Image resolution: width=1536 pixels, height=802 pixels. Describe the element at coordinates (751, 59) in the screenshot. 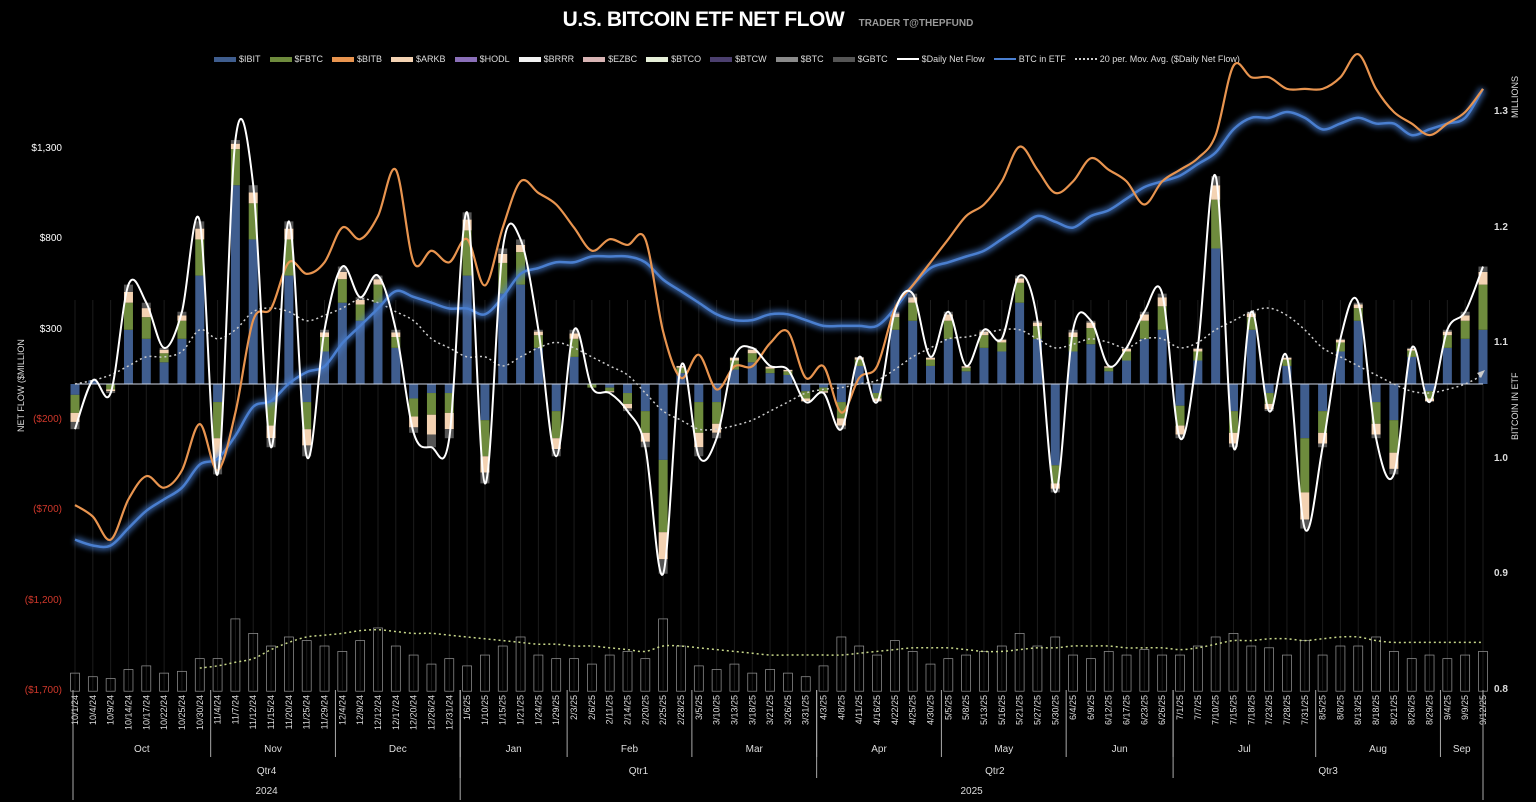

I see `legend-label: $BTCW` at that location.